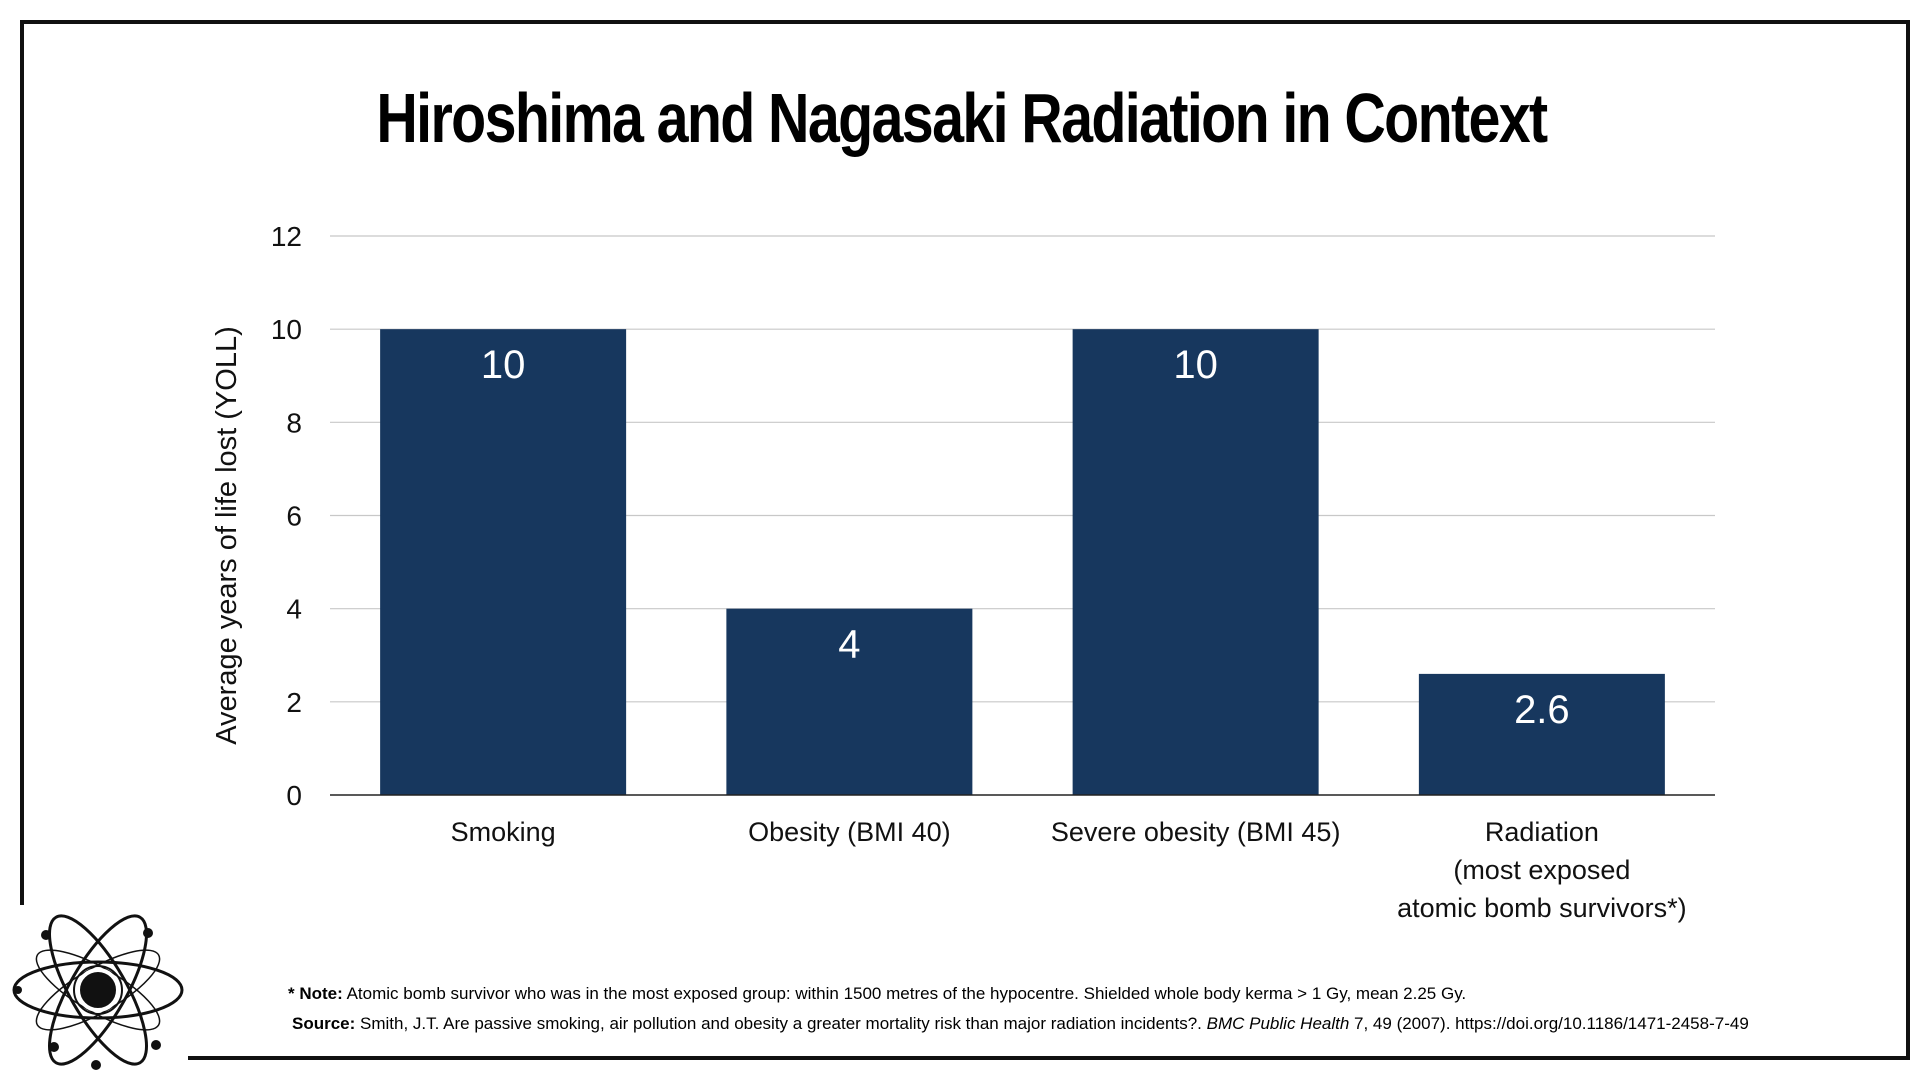 This screenshot has height=1080, width=1920. I want to click on y-tick-label: 2, so click(294, 702).